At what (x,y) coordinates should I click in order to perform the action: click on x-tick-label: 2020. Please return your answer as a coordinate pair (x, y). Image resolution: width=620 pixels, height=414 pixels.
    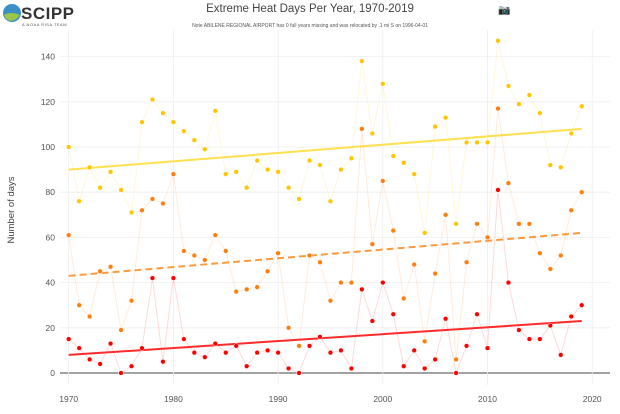
    Looking at the image, I should click on (592, 399).